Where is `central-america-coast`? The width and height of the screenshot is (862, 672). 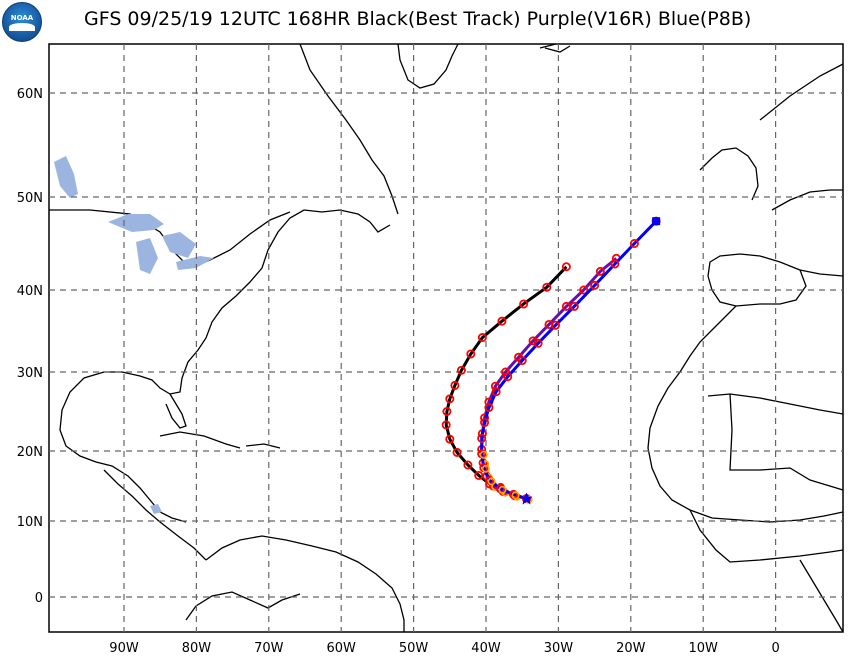
central-america-coast is located at coordinates (155, 515).